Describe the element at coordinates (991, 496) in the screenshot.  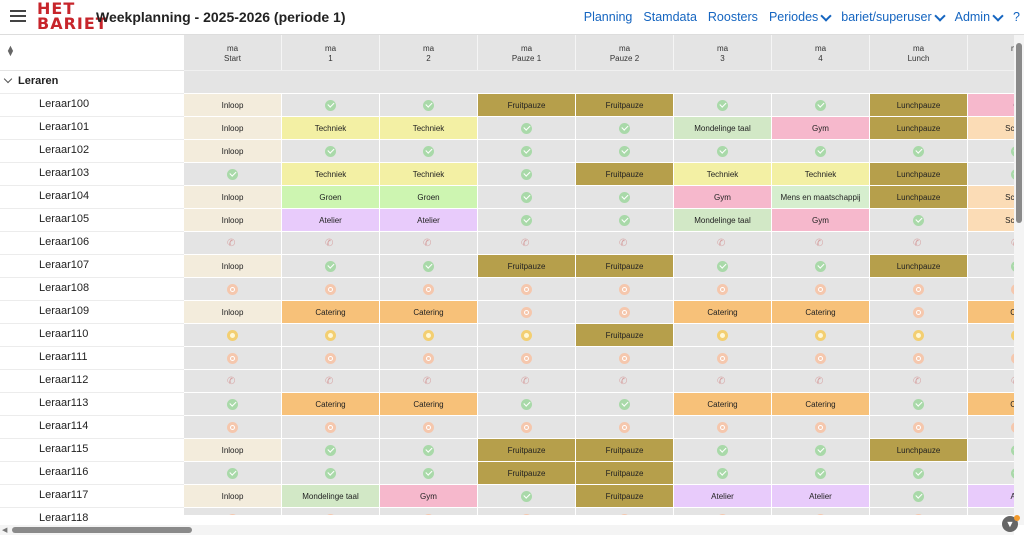
I see `schedule-cell: Ate` at that location.